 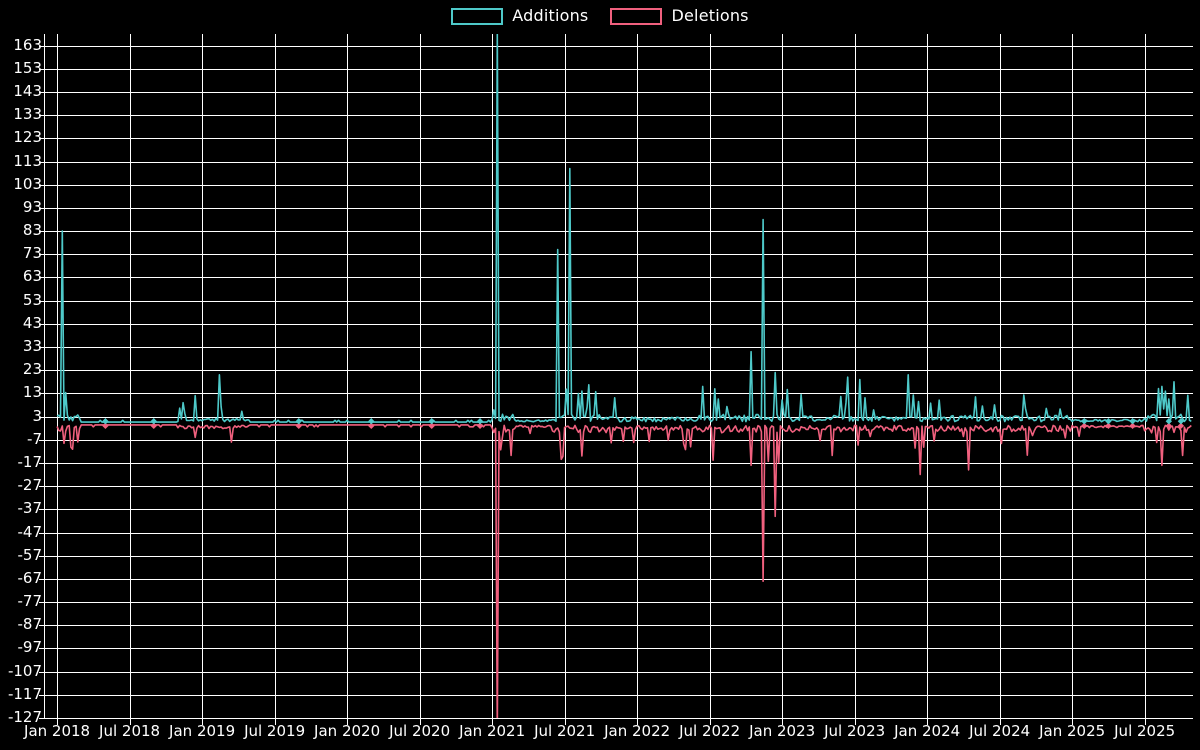 I want to click on x-axis-tick-label: Jan 2021, so click(x=492, y=731).